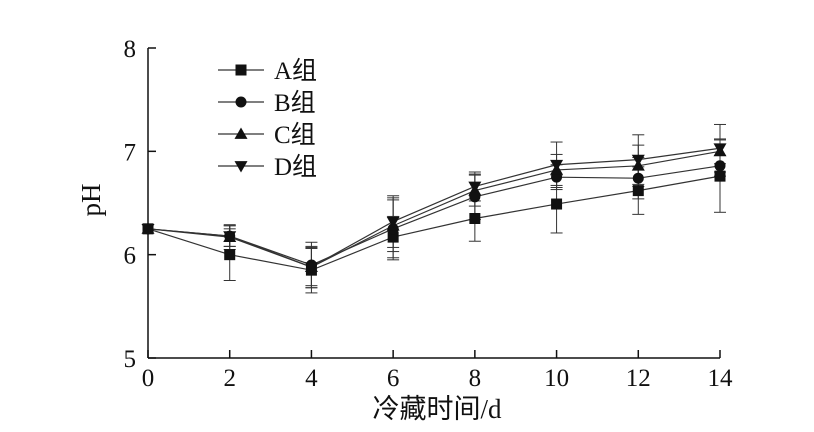  Describe the element at coordinates (295, 135) in the screenshot. I see `legend-c-label: C组` at that location.